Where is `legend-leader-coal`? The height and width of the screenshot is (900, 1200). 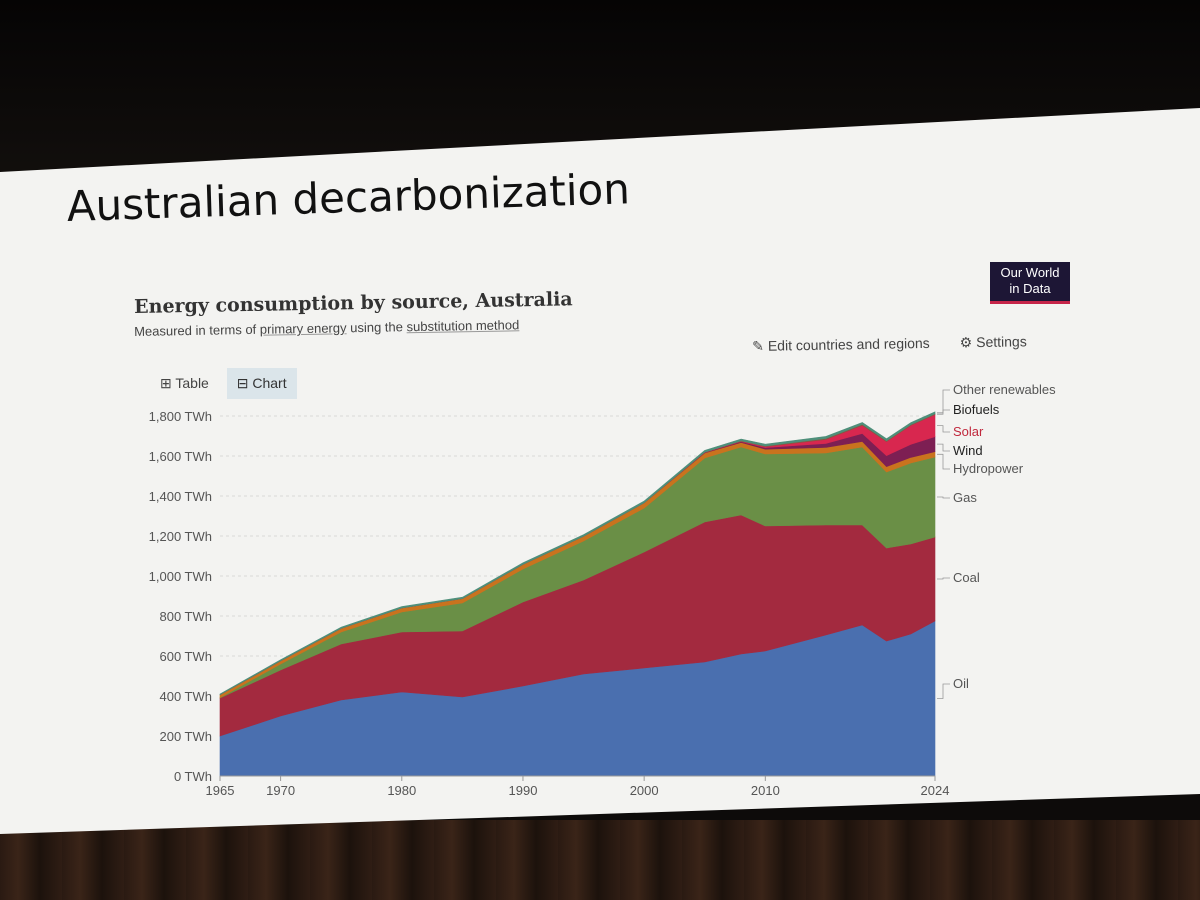
legend-leader-coal is located at coordinates (943, 578).